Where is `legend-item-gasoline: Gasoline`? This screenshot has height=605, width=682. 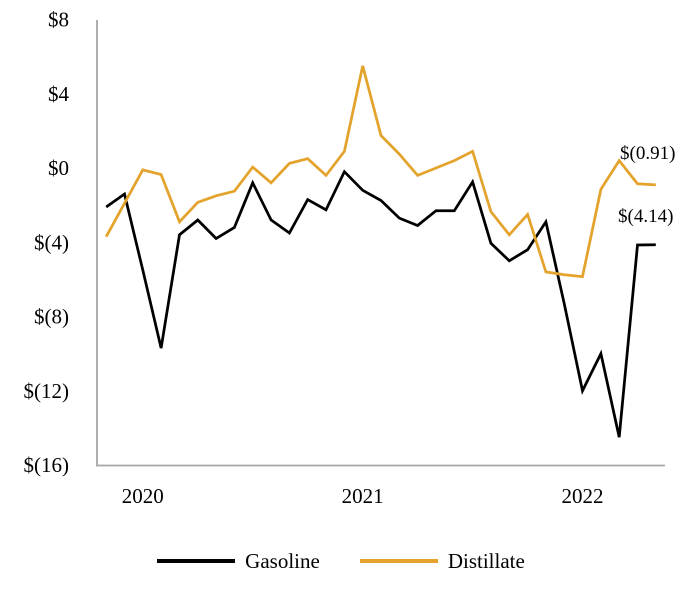 legend-item-gasoline: Gasoline is located at coordinates (238, 561).